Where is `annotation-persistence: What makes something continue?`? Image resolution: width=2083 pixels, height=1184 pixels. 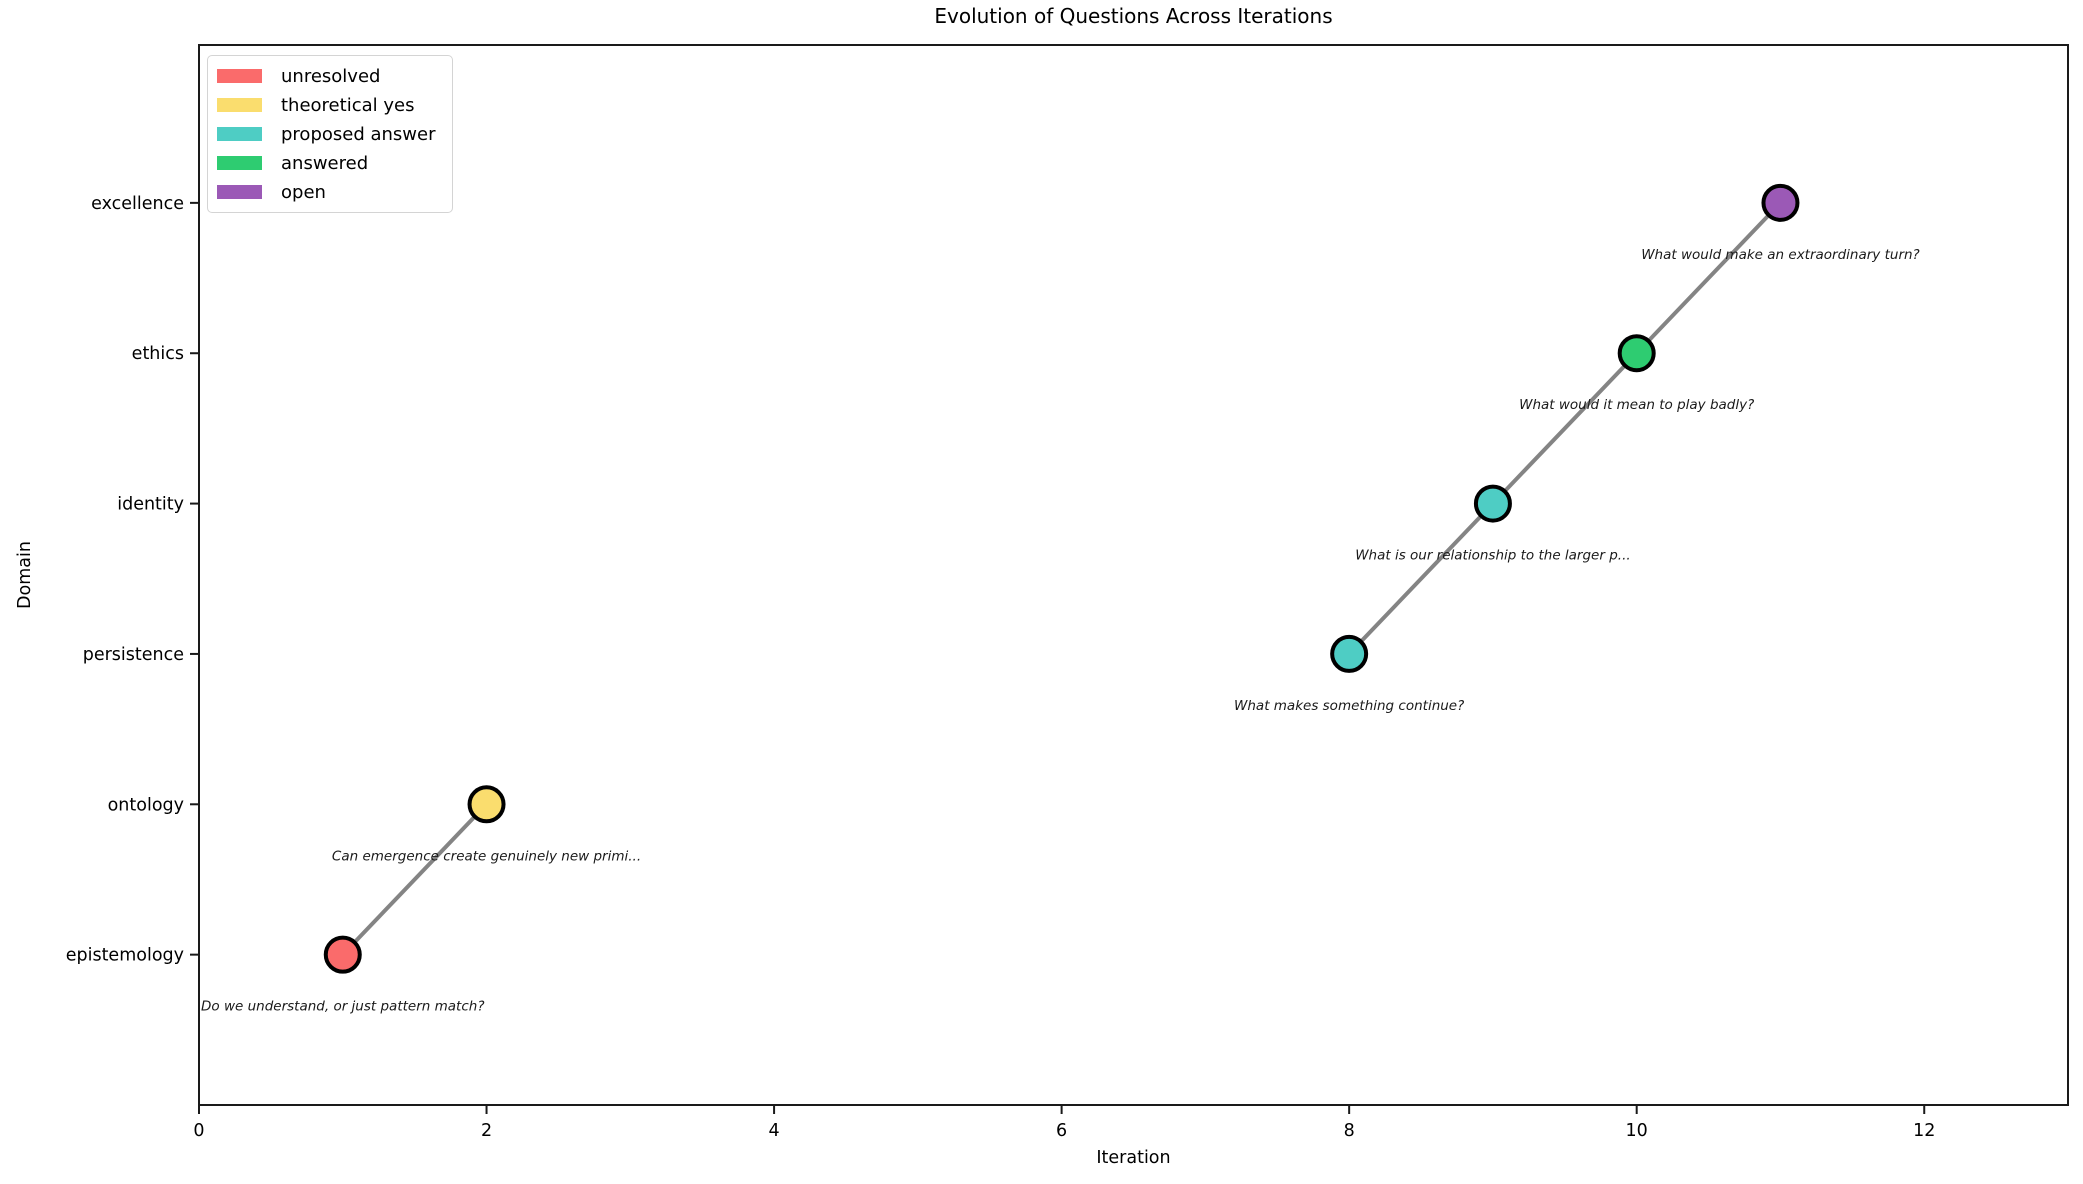 annotation-persistence: What makes something continue? is located at coordinates (1349, 706).